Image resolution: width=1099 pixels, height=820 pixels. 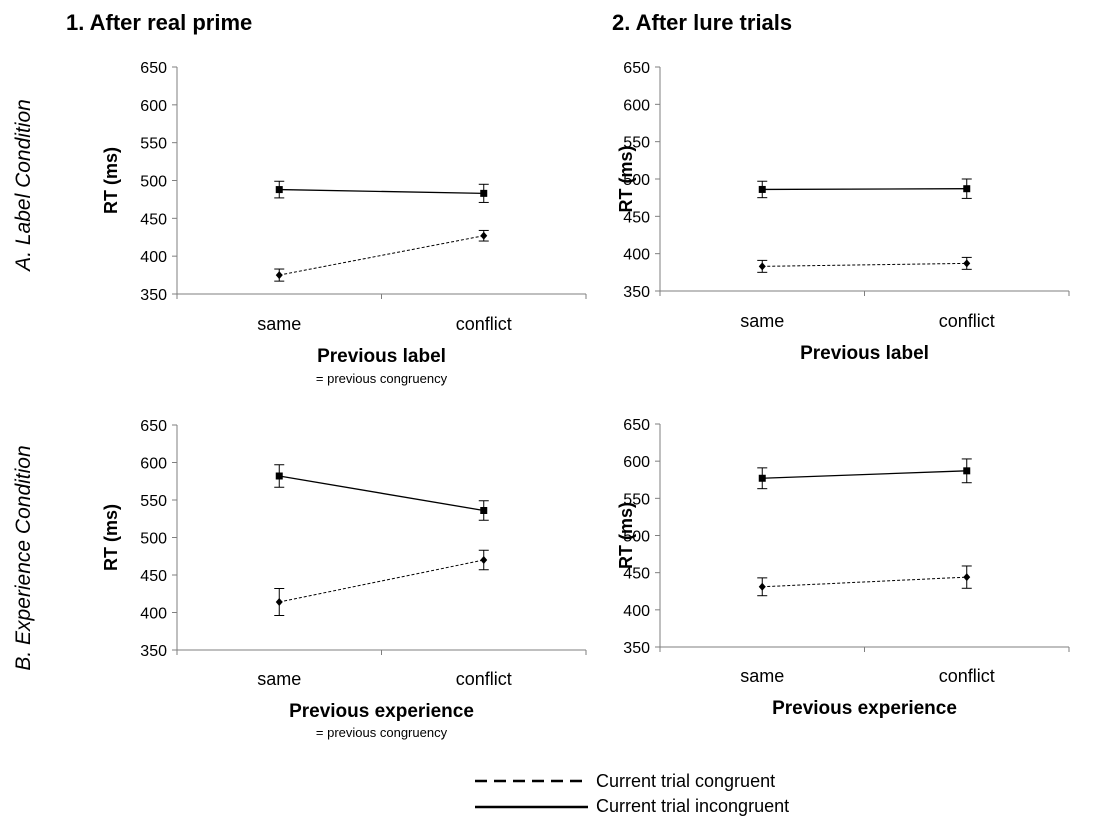 I want to click on legend-congruent-label: Current trial congruent, so click(x=685, y=781).